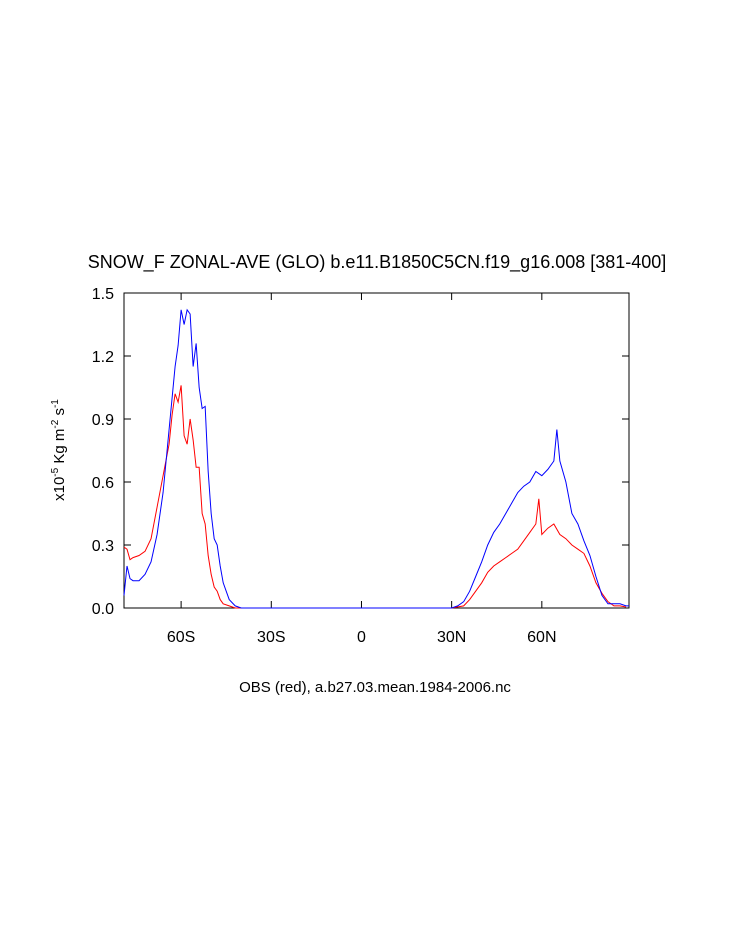  Describe the element at coordinates (375, 687) in the screenshot. I see `x-axis-label: OBS (red), a.b27.03.mean.1984-2006.nc` at that location.